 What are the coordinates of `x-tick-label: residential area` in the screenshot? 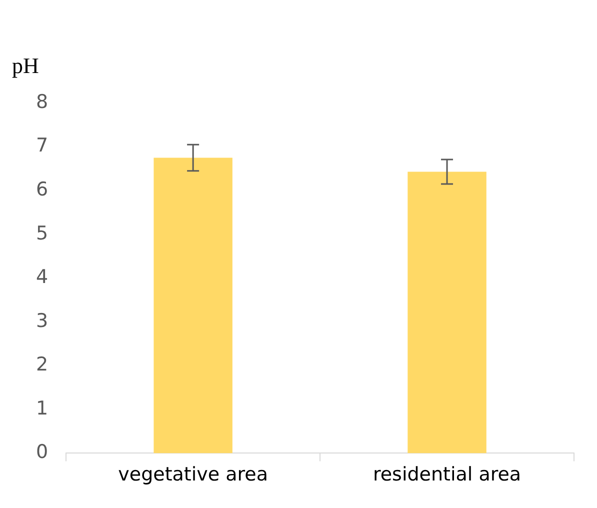 It's located at (447, 475).